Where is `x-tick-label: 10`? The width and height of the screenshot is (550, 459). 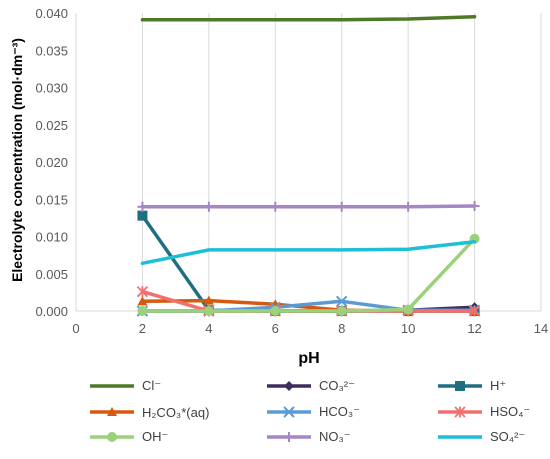
x-tick-label: 10 is located at coordinates (408, 328).